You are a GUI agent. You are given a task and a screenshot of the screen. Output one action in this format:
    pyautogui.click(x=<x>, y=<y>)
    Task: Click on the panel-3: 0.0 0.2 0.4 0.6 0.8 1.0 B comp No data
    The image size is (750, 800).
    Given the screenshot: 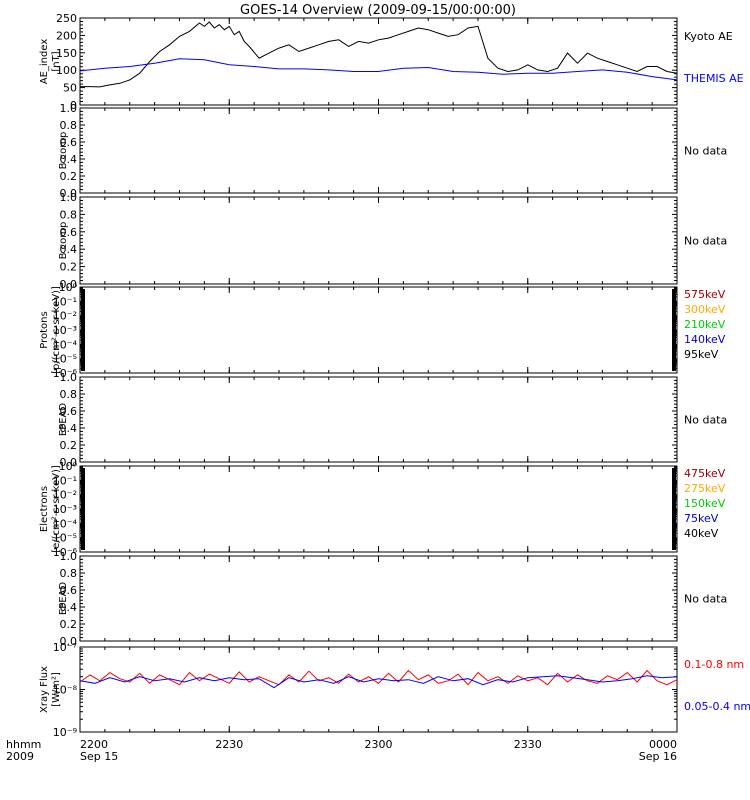 What is the action you would take?
    pyautogui.click(x=392, y=241)
    